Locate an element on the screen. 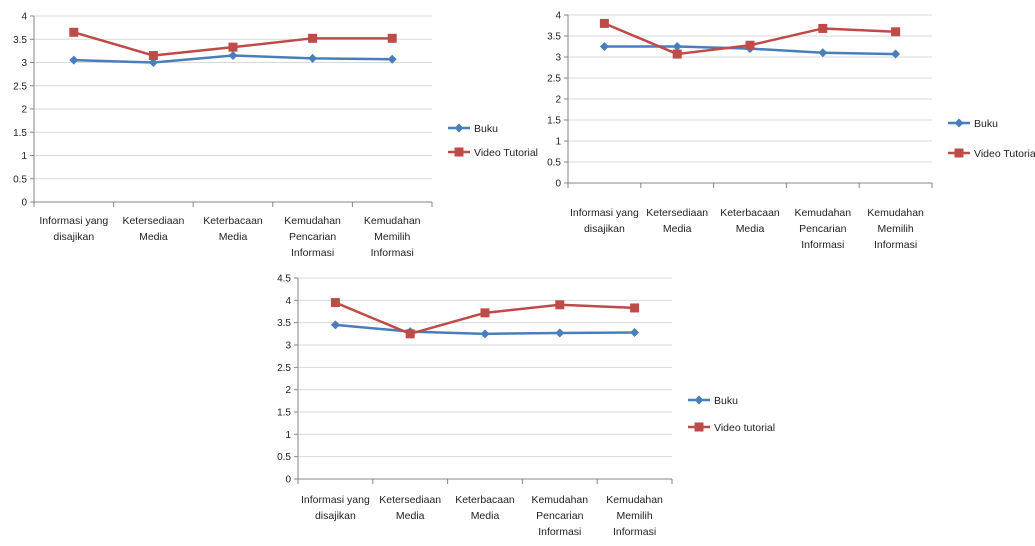 The width and height of the screenshot is (1035, 546). y-tick-label: 4.5 is located at coordinates (284, 279).